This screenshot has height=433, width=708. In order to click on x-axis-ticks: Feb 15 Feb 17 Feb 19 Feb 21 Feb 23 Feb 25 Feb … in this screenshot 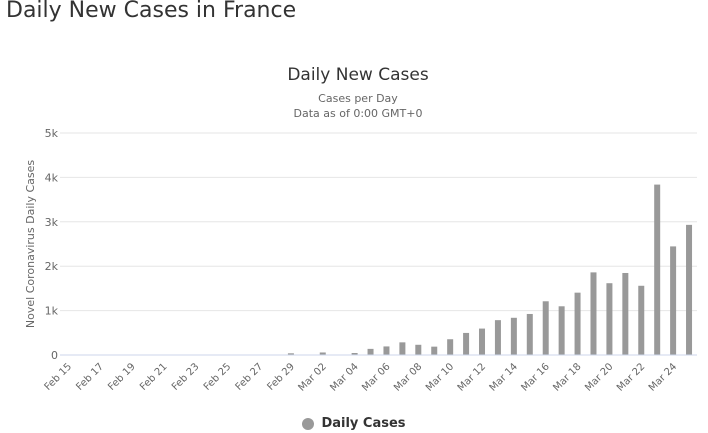, I will do `click(361, 377)`.